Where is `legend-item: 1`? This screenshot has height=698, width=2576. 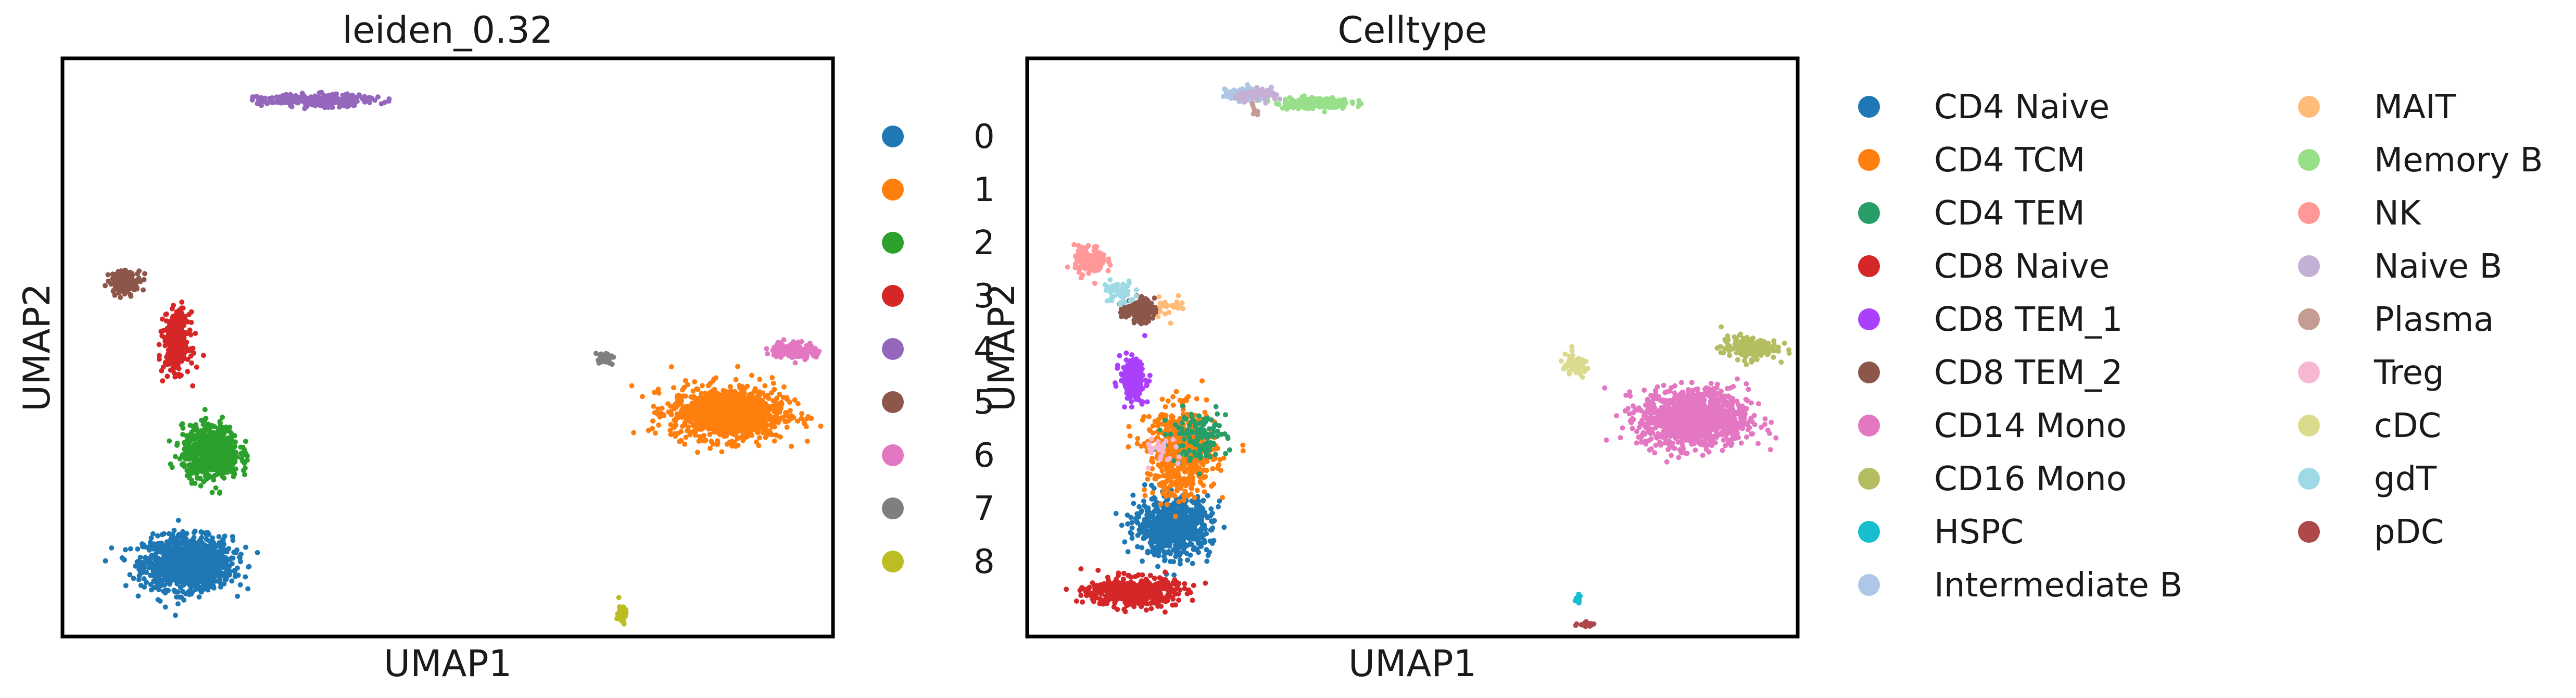 legend-item: 1 is located at coordinates (938, 190).